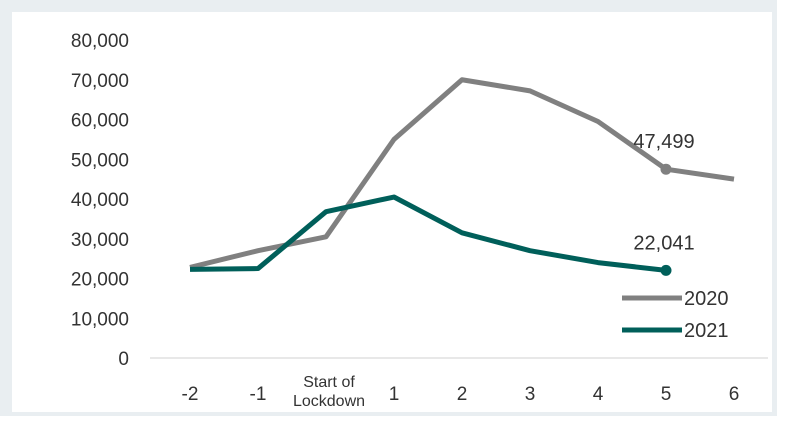  What do you see at coordinates (462, 394) in the screenshot?
I see `x-tick-label: 2` at bounding box center [462, 394].